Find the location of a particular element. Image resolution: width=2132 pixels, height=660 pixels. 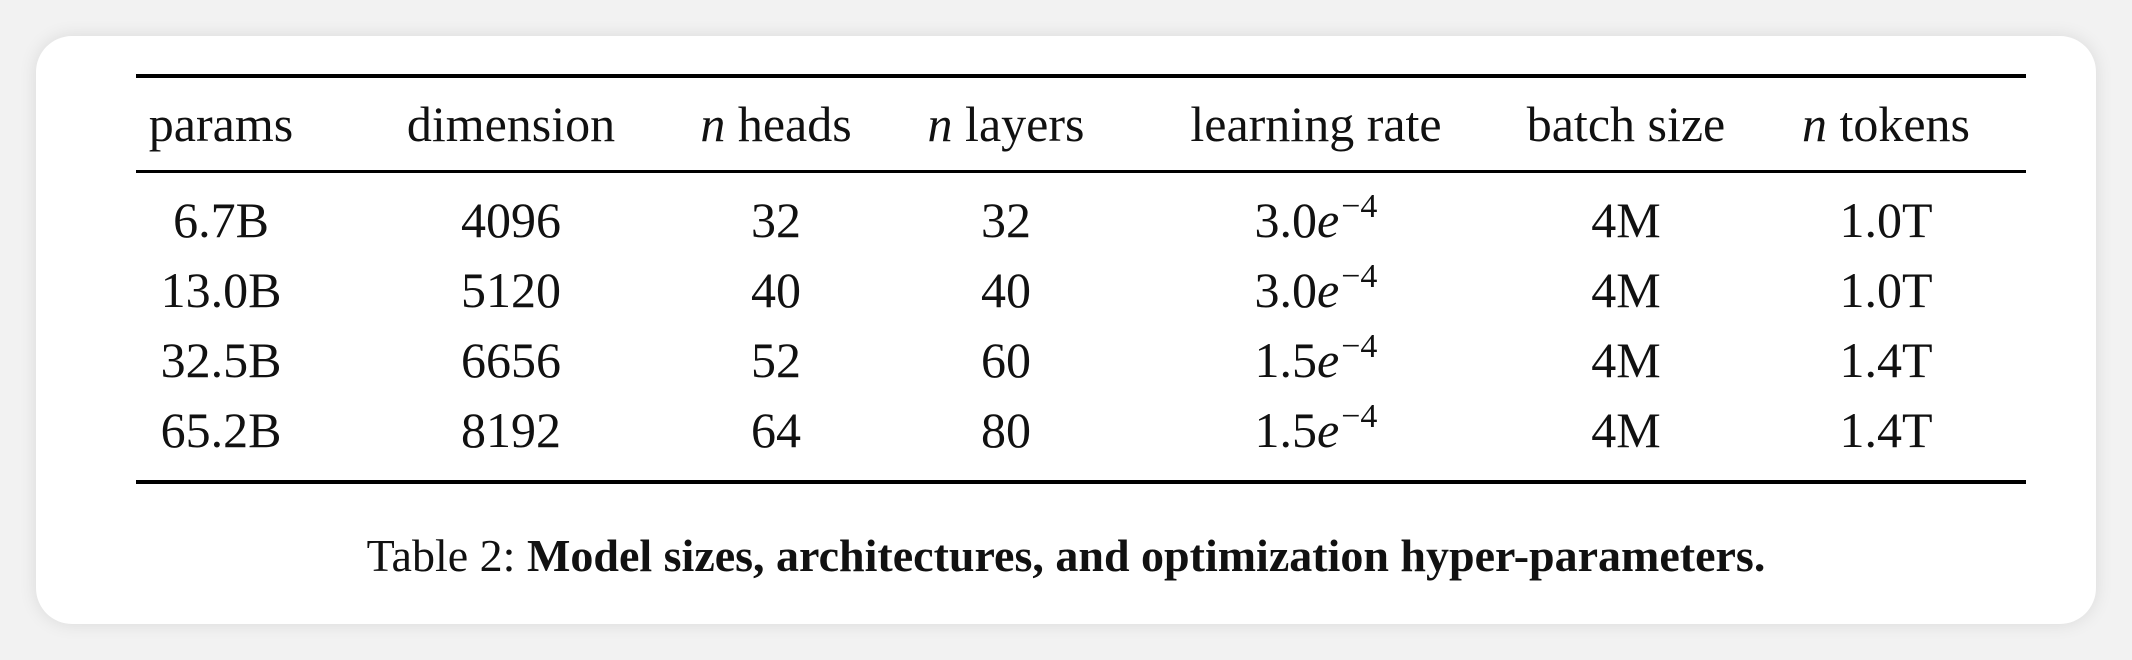

header-dimension: dimension is located at coordinates (511, 124).